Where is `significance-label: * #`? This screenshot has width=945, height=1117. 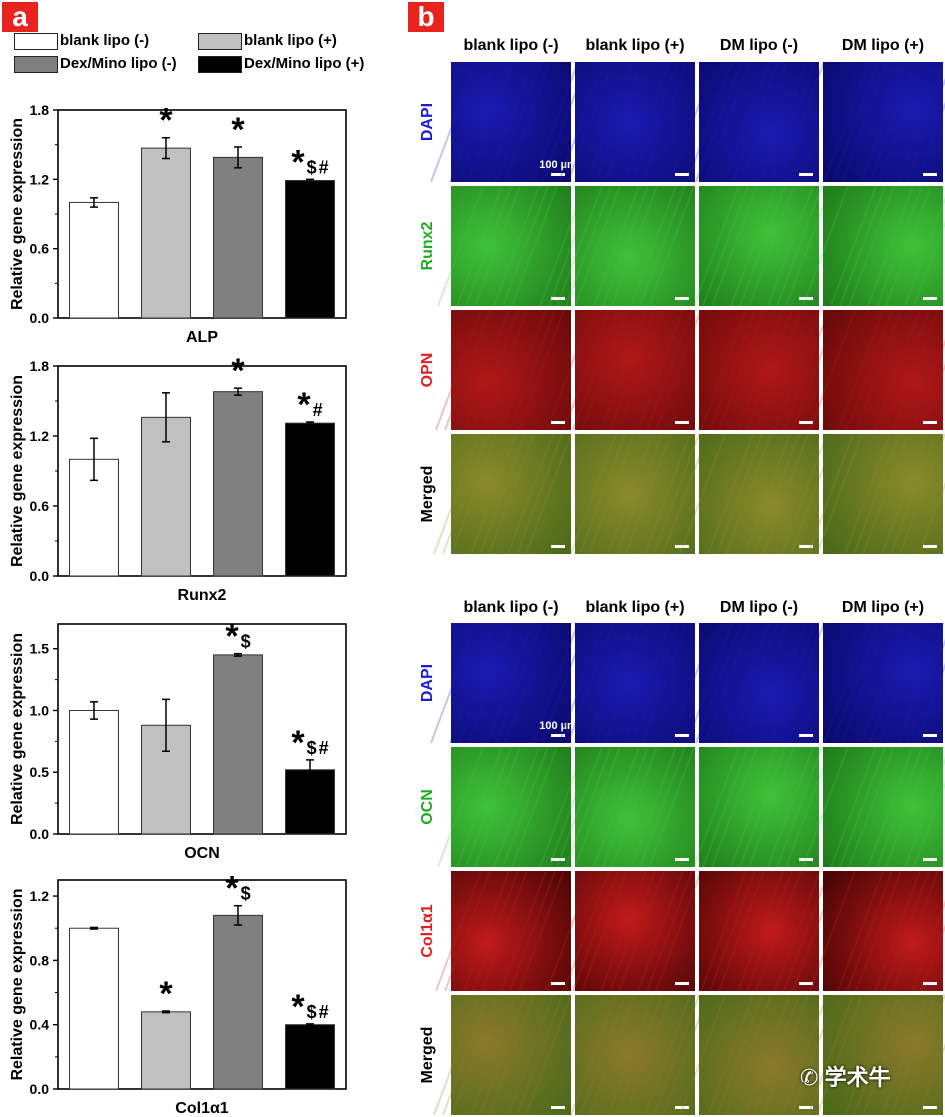
significance-label: * # is located at coordinates (309, 405).